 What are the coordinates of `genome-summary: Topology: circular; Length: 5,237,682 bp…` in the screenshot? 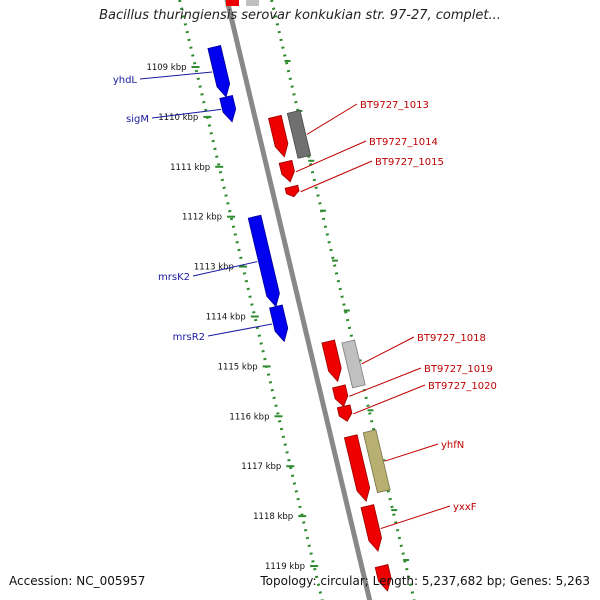 It's located at (425, 581).